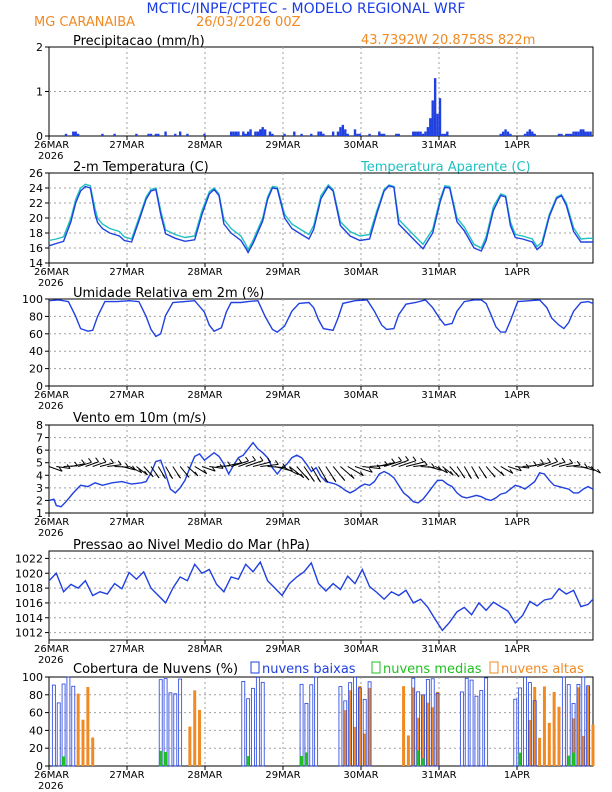  What do you see at coordinates (155, 669) in the screenshot?
I see `cloud-title: Cobertura de Nuvens (%)` at bounding box center [155, 669].